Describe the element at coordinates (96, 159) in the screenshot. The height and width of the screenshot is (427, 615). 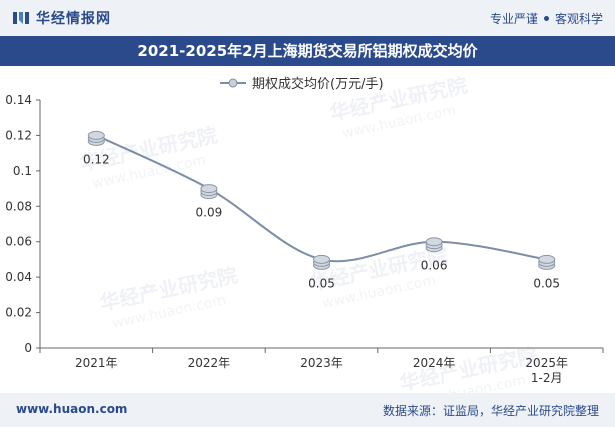
I see `data-label: 0.12` at that location.